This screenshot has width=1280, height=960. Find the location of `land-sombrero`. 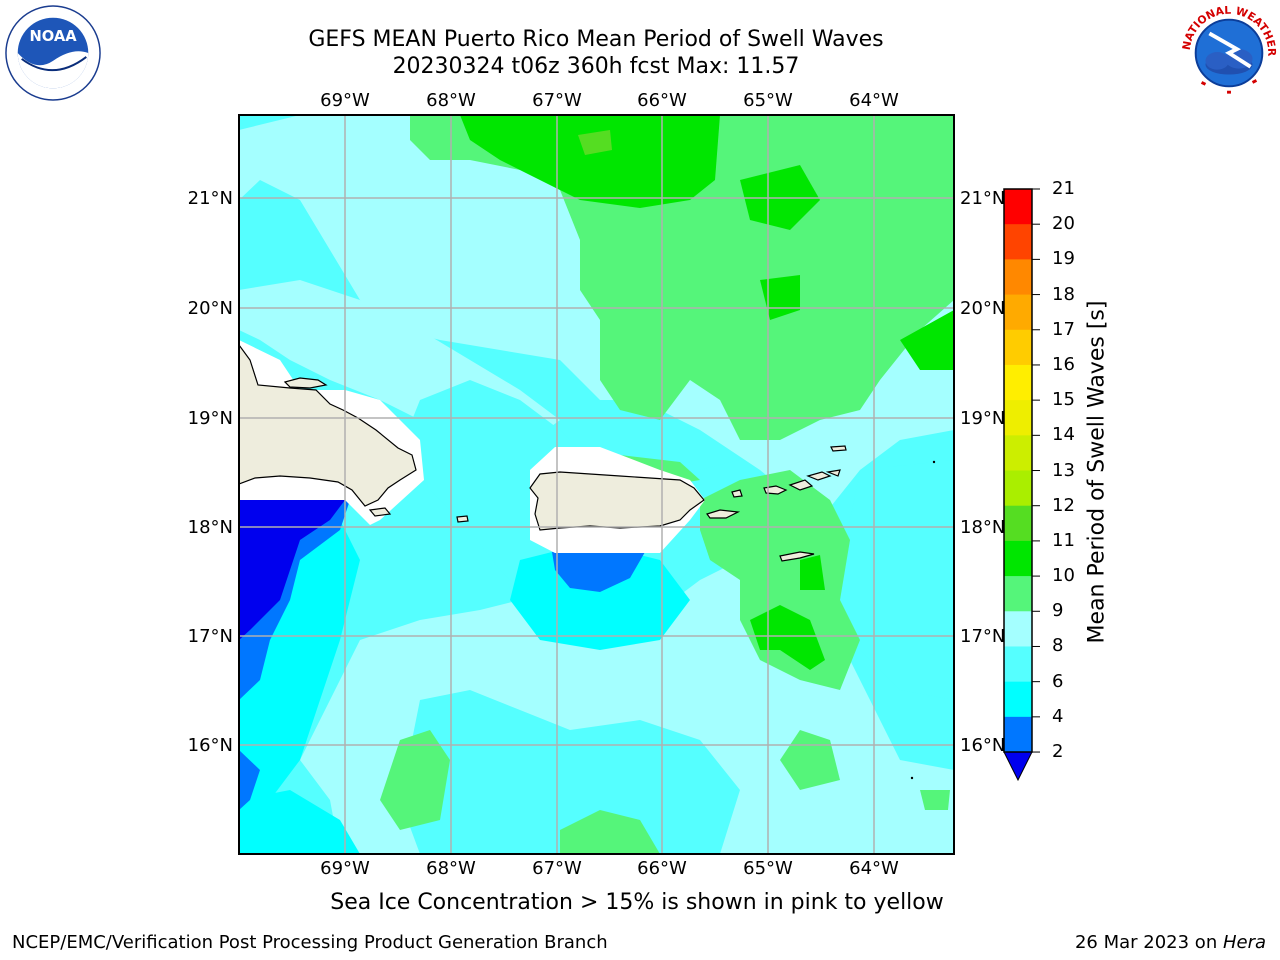

land-sombrero is located at coordinates (934, 462).